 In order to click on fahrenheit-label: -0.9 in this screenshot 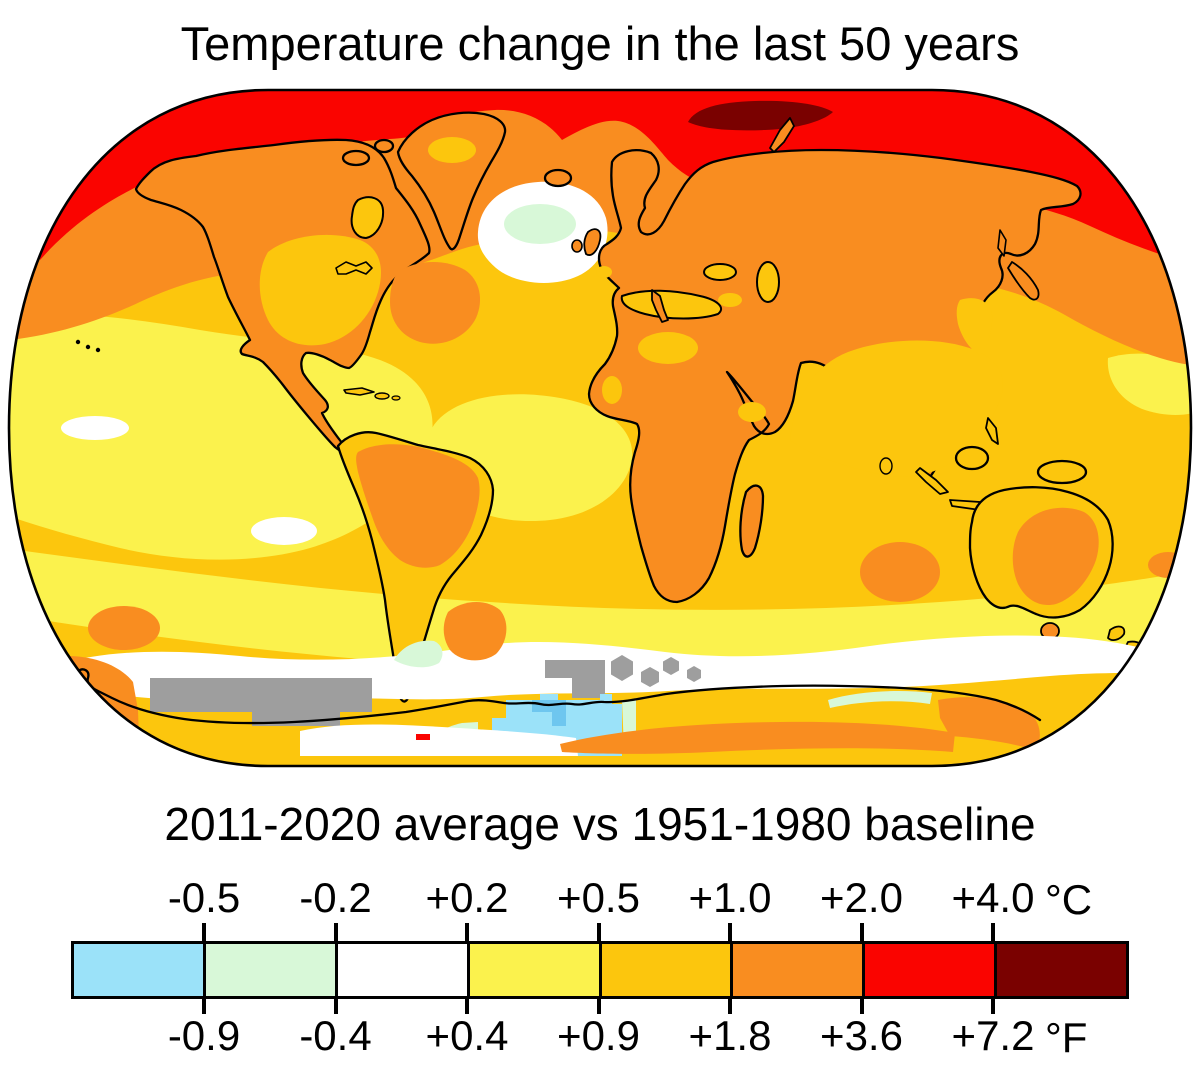, I will do `click(204, 1035)`.